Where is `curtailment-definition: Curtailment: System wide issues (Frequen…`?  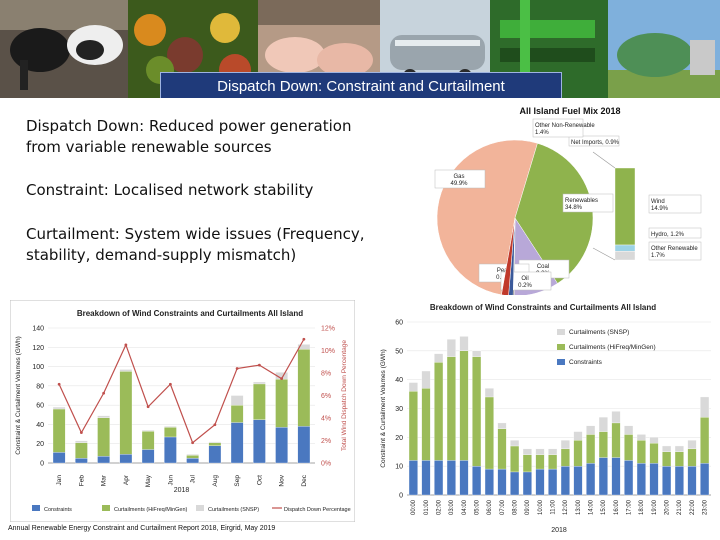 curtailment-definition: Curtailment: System wide issues (Frequen… is located at coordinates (195, 244).